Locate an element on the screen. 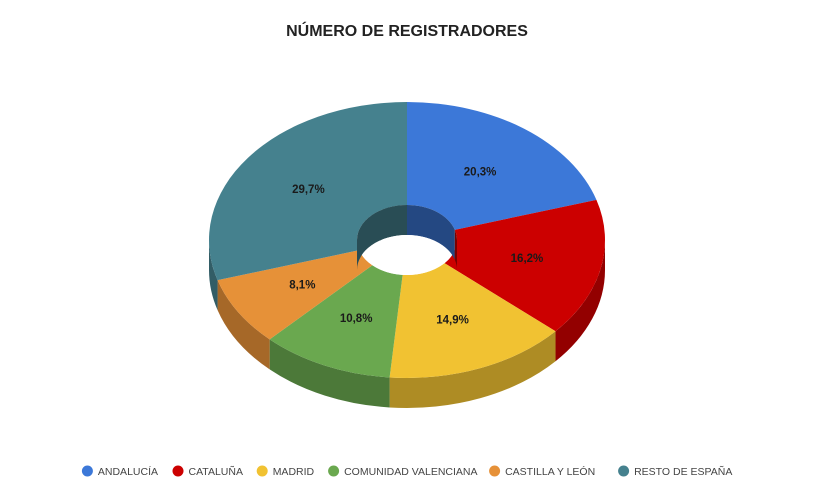 This screenshot has width=815, height=500. legend-label: COMUNIDAD VALENCIANA is located at coordinates (410, 472).